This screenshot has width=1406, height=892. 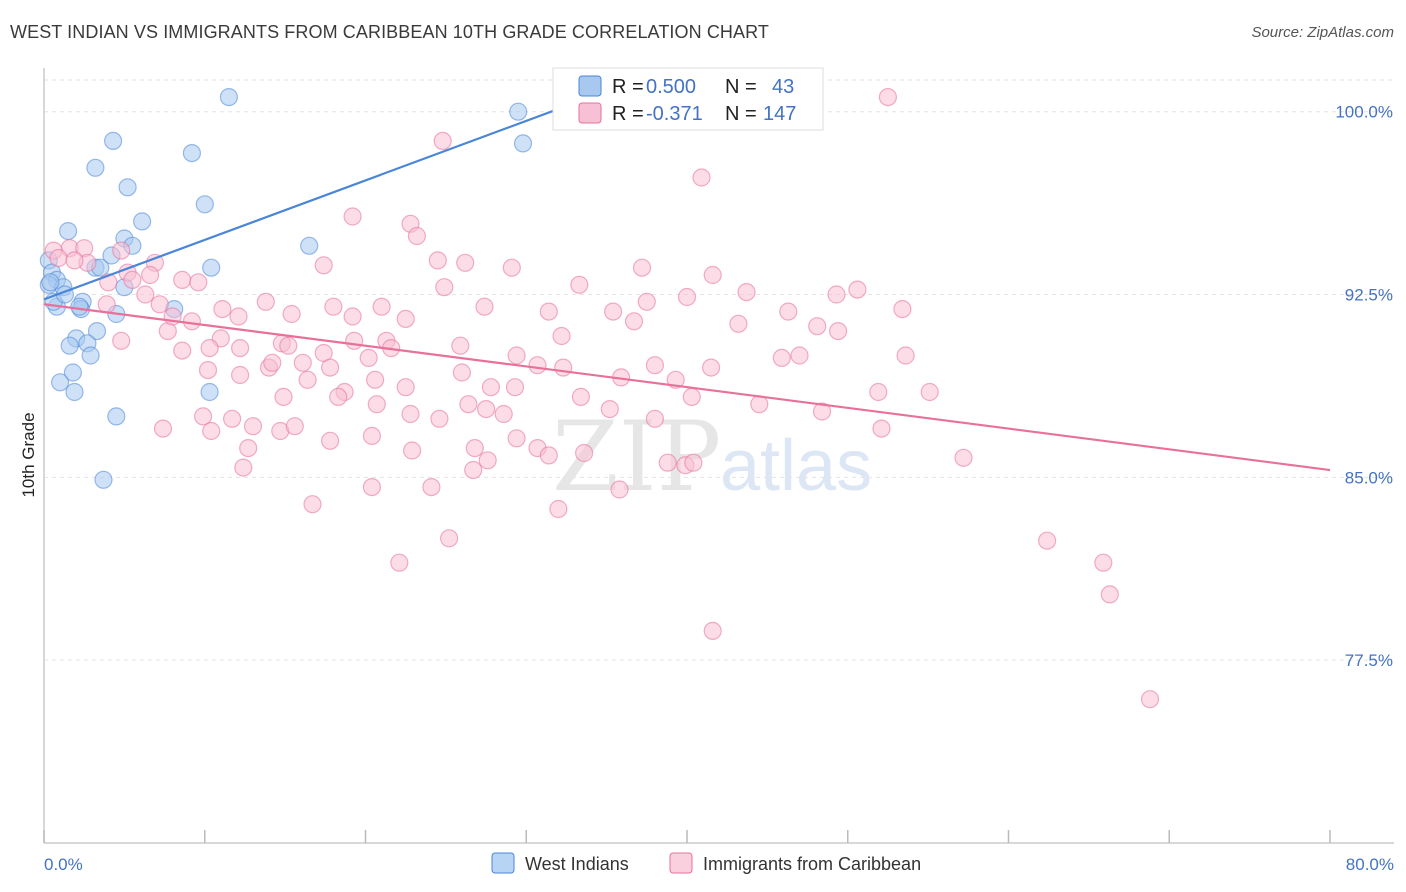 What do you see at coordinates (687, 836) in the screenshot?
I see `x-ticks` at bounding box center [687, 836].